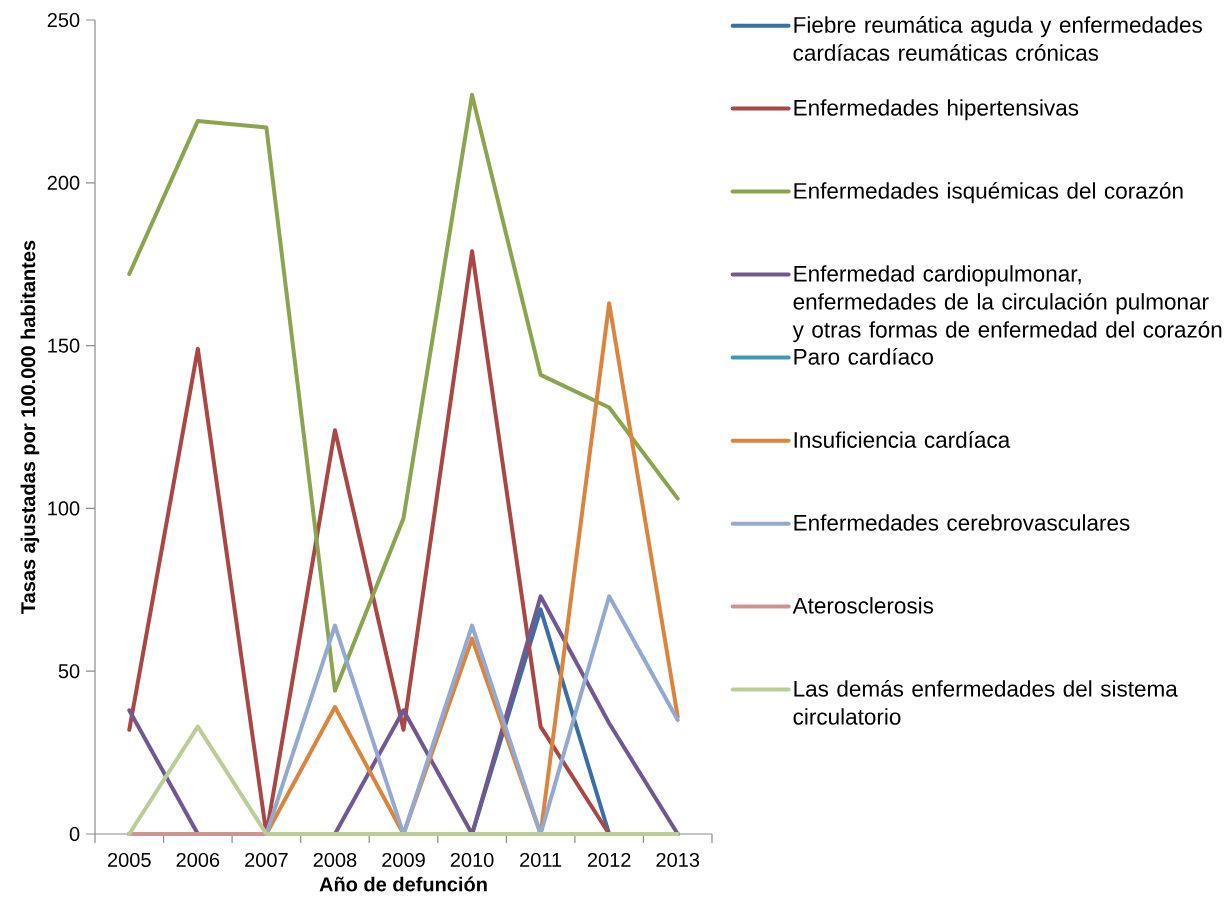 This screenshot has height=922, width=1232. What do you see at coordinates (335, 860) in the screenshot?
I see `x-tick-label: 2008` at bounding box center [335, 860].